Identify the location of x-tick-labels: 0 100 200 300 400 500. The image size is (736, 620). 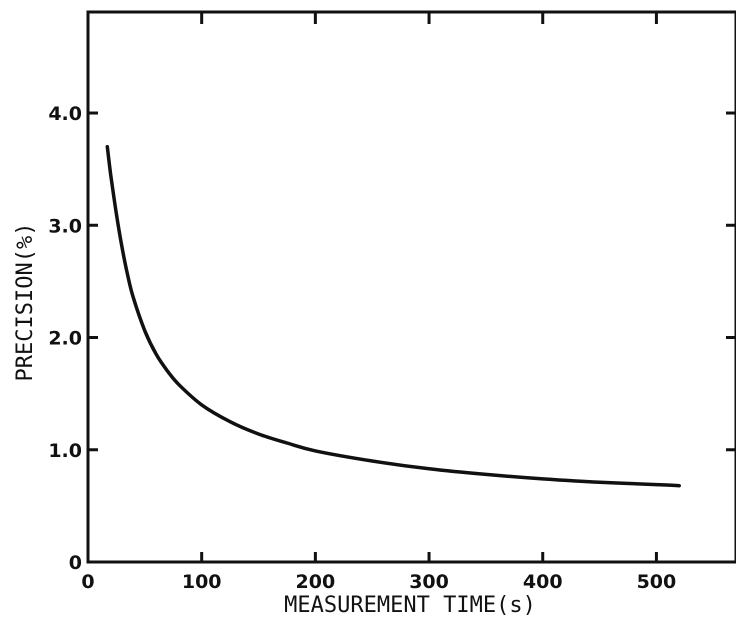
(378, 582).